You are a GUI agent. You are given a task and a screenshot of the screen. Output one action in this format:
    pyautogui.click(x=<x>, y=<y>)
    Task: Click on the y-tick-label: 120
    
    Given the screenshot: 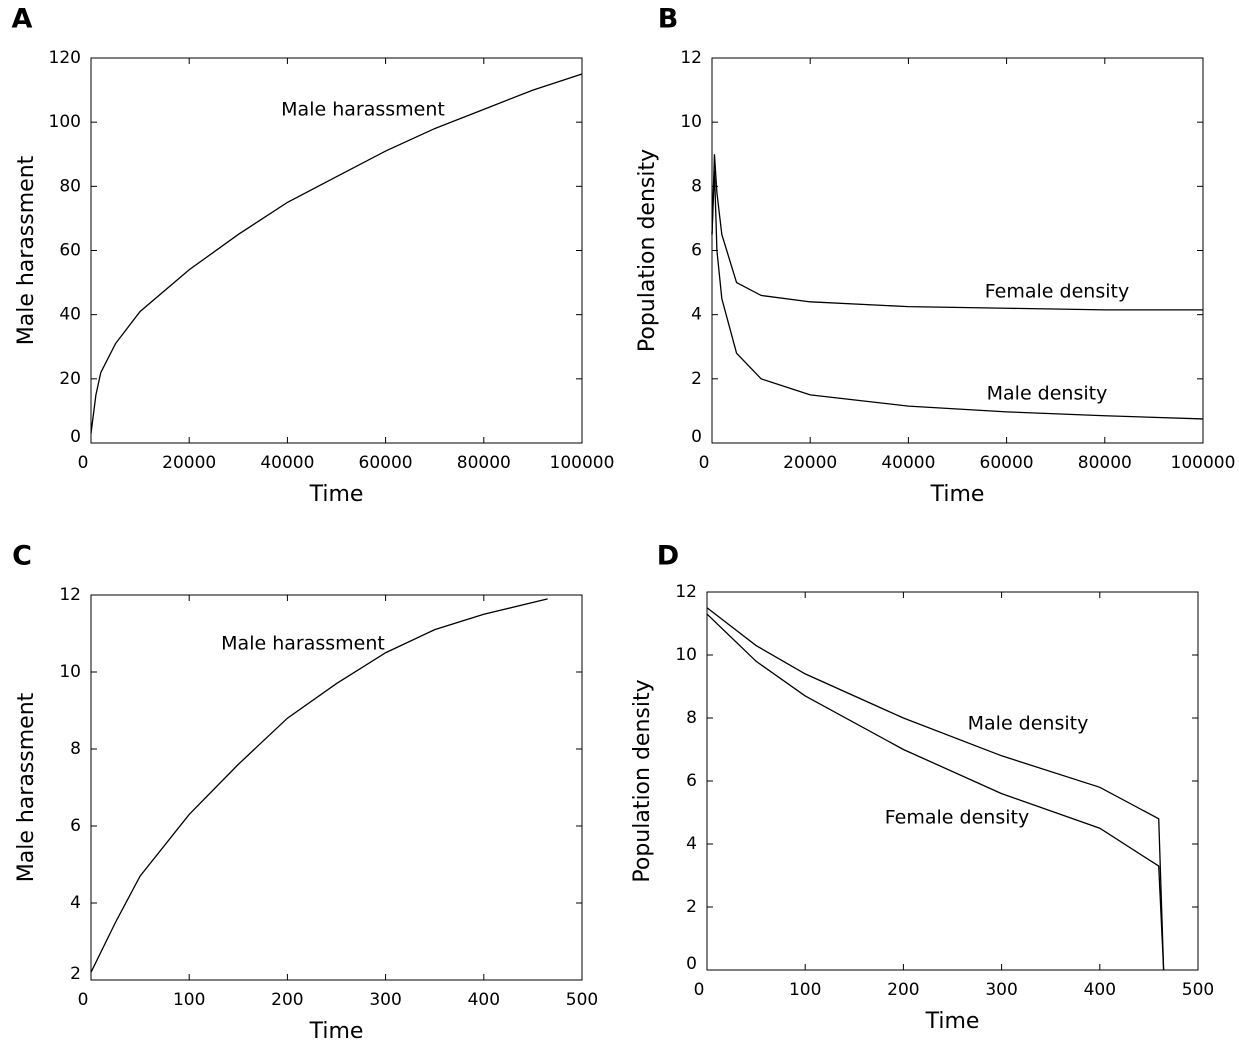 What is the action you would take?
    pyautogui.click(x=65, y=58)
    